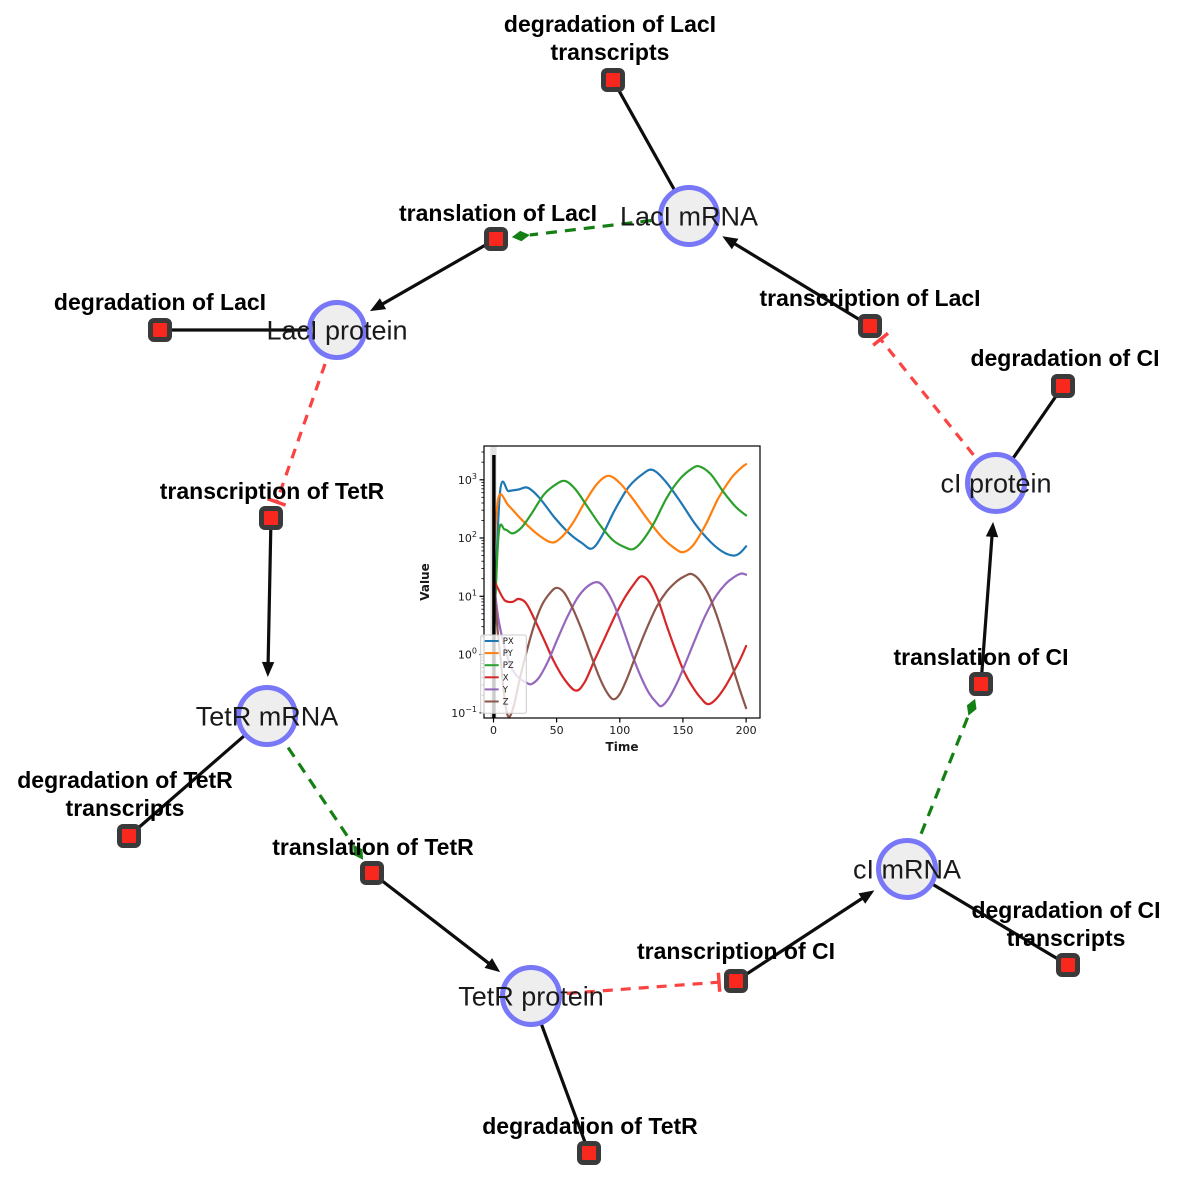 This screenshot has width=1189, height=1200. I want to click on reaction-label-deg-laci-transcripts: degradation of LacI transcripts, so click(610, 38).